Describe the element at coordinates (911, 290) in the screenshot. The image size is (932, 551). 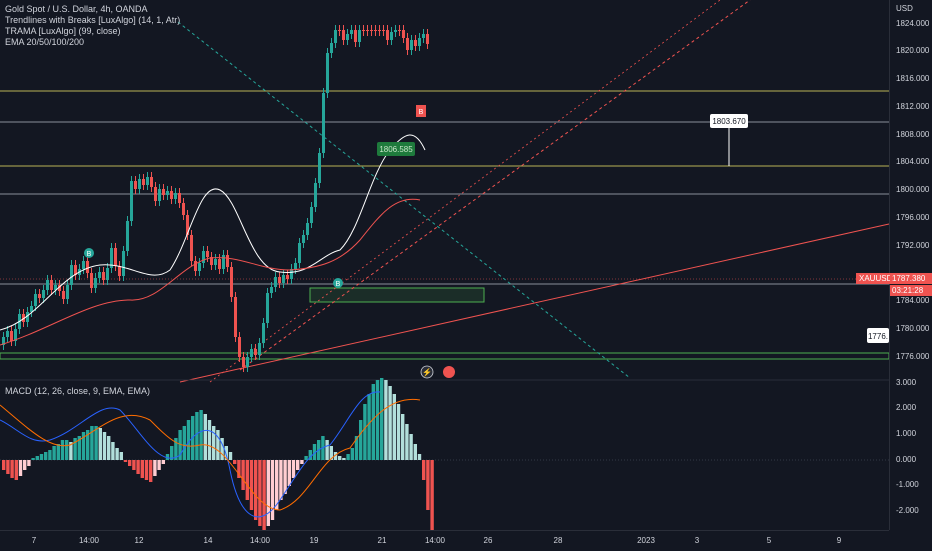
I see `countdown-tag: 03:21:28` at that location.